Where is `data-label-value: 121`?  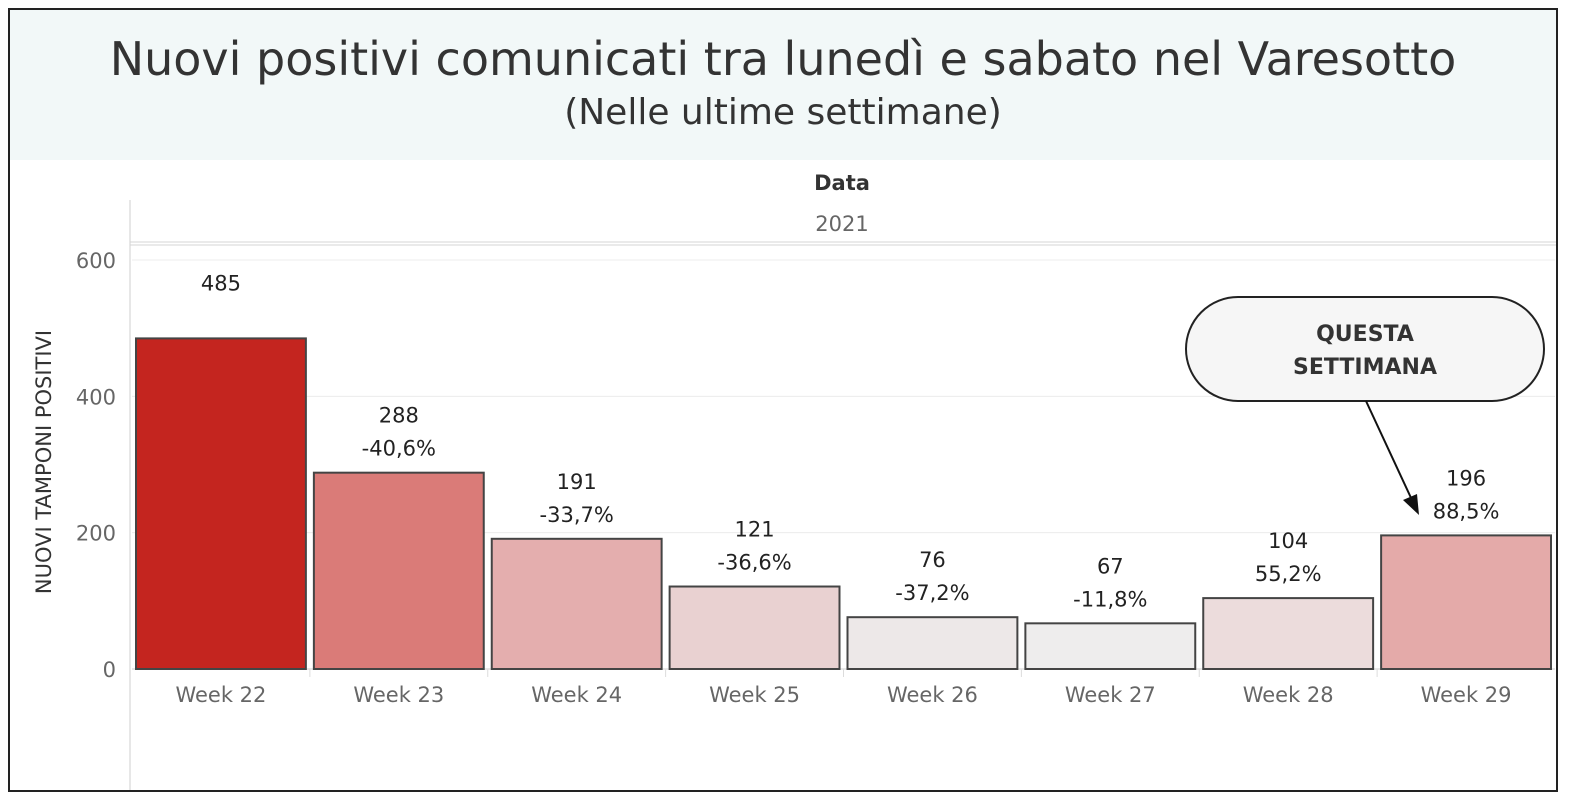 data-label-value: 121 is located at coordinates (755, 530).